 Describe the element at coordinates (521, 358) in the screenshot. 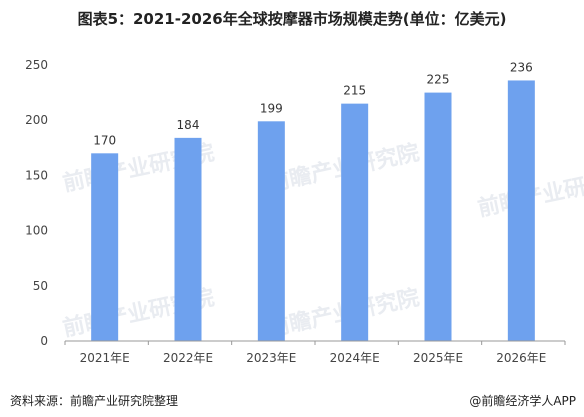

I see `x-tick-label: 2026年E` at that location.